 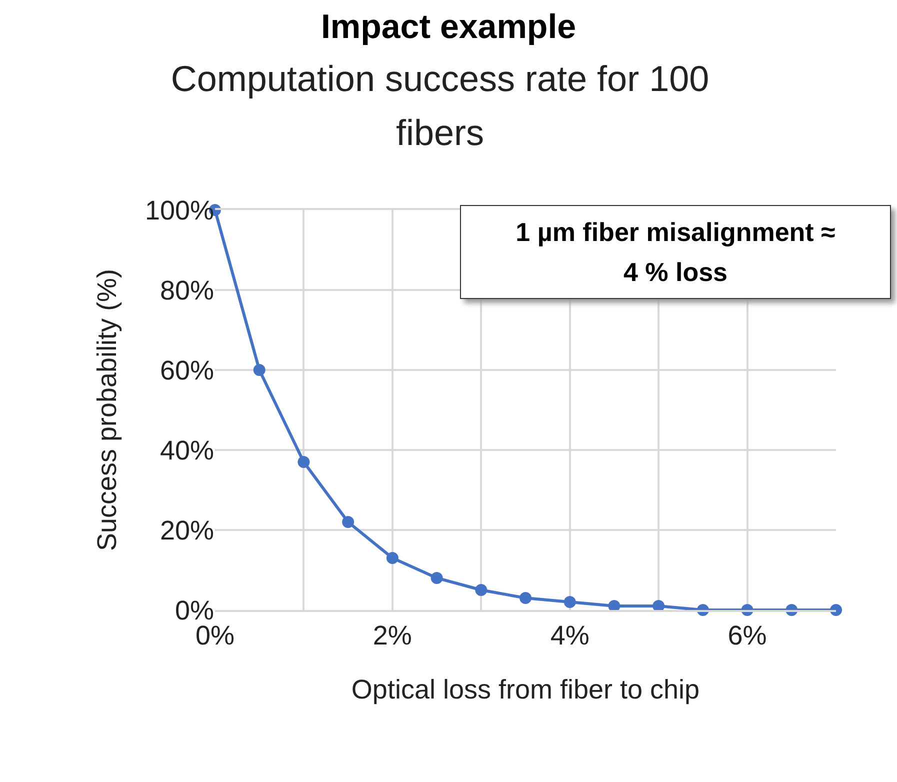 I want to click on chart-subtitle: Computation success rate for 100 fibers, so click(x=440, y=106).